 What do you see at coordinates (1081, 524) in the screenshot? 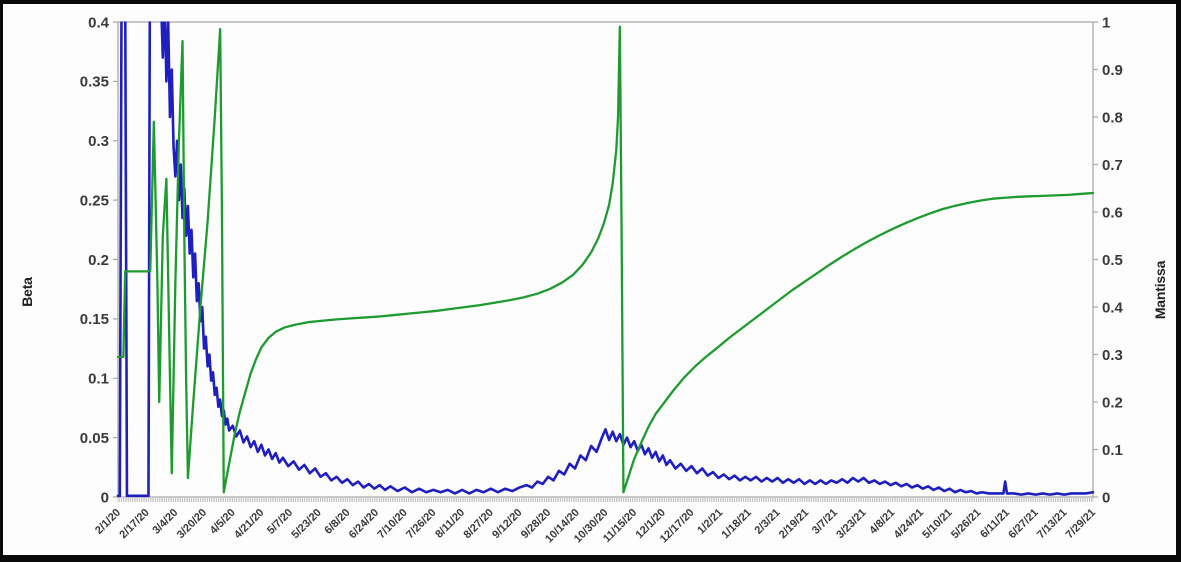
I see `x-axis-tick-label: 7/29/21` at bounding box center [1081, 524].